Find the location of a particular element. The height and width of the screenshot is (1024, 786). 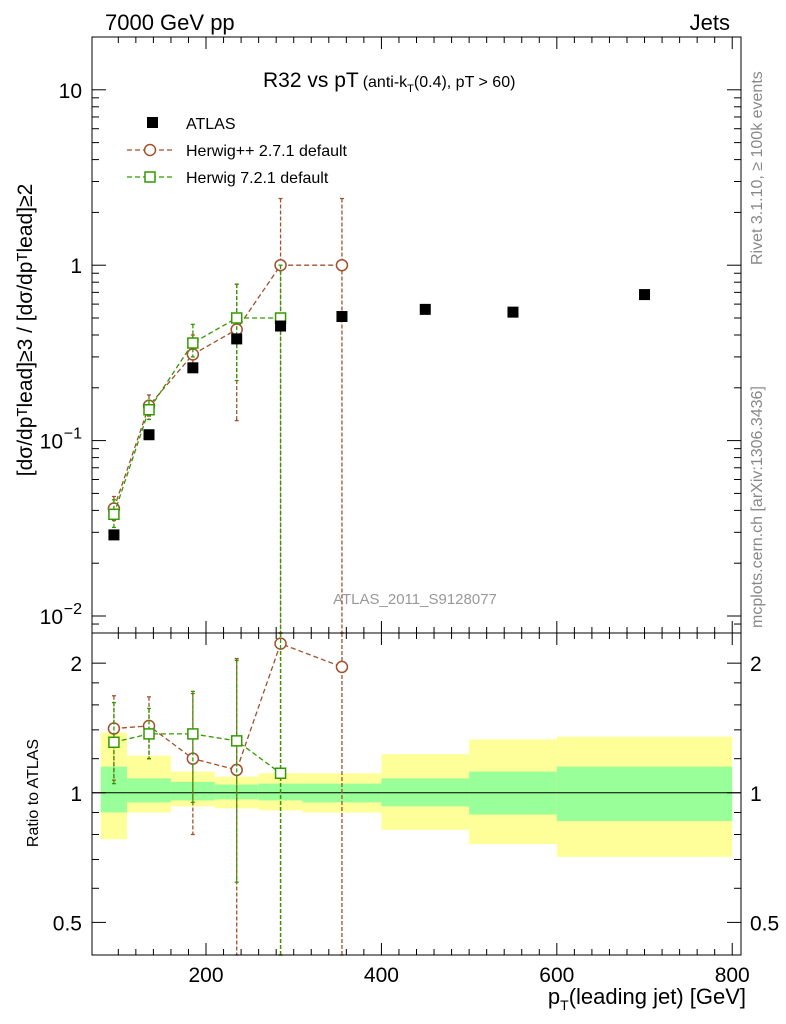

ratio-uncertainty-bands is located at coordinates (416, 794).